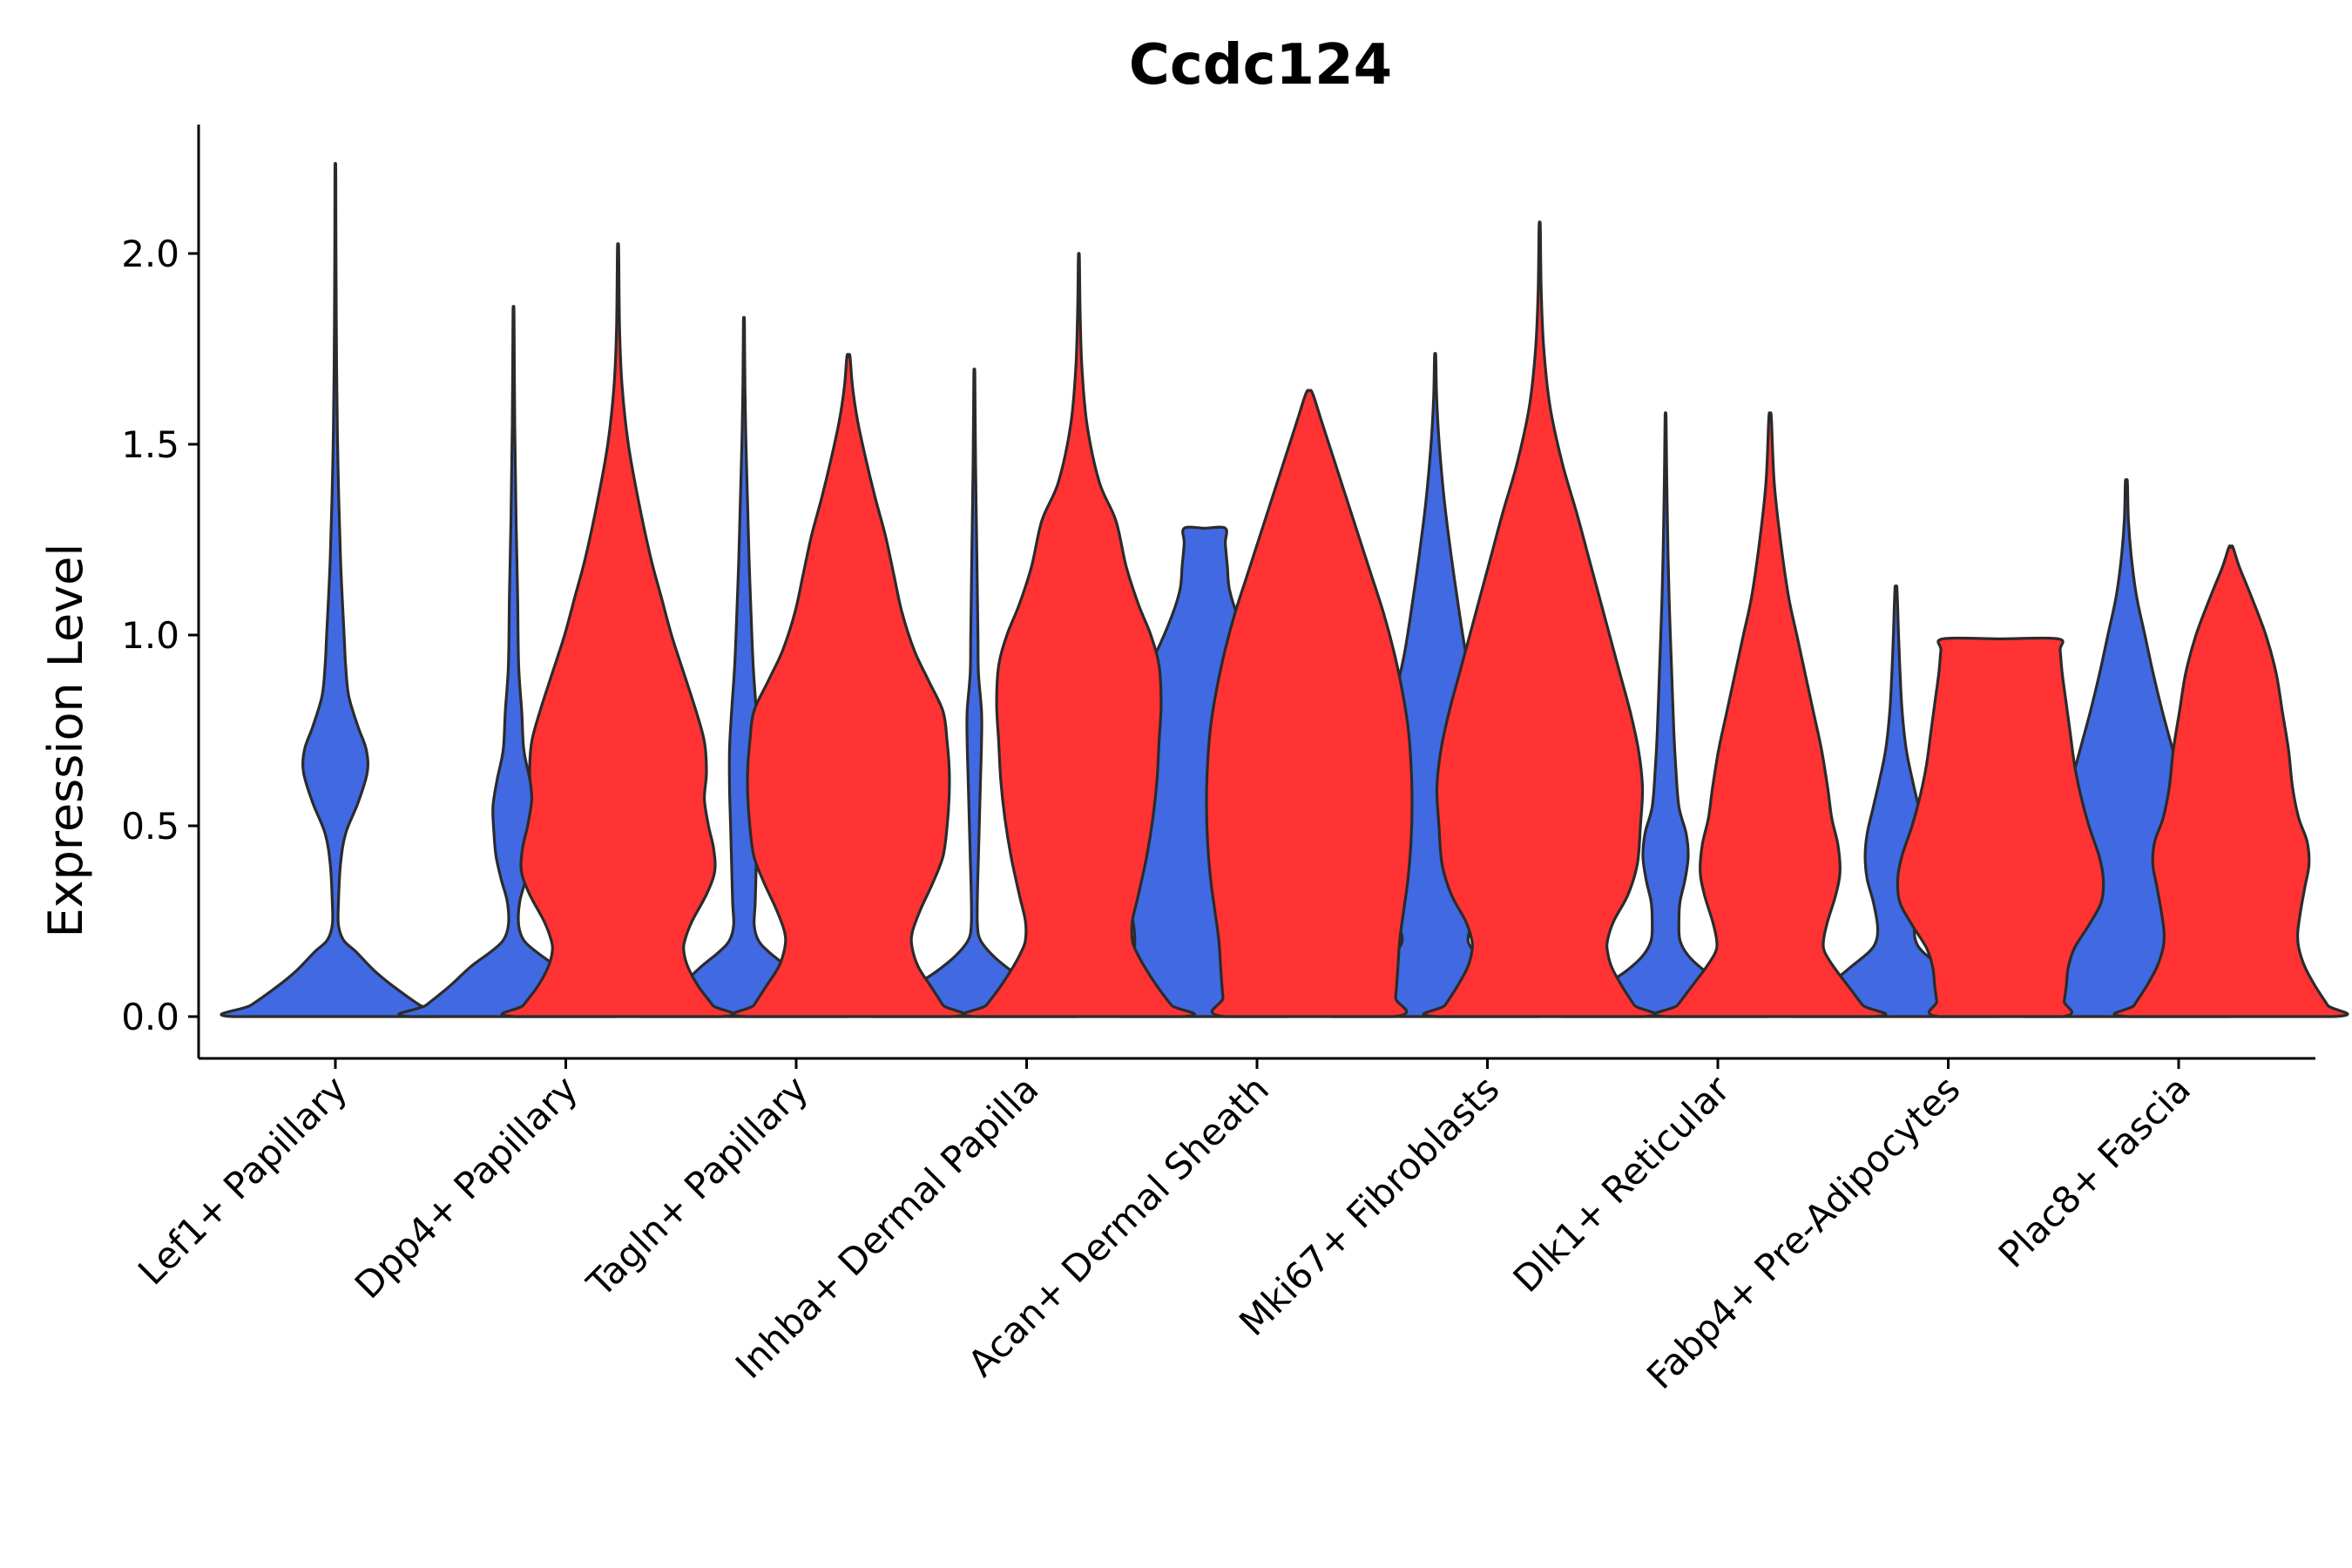  Describe the element at coordinates (2001, 827) in the screenshot. I see `violin-fabp4-pre-adipocytes-red` at that location.